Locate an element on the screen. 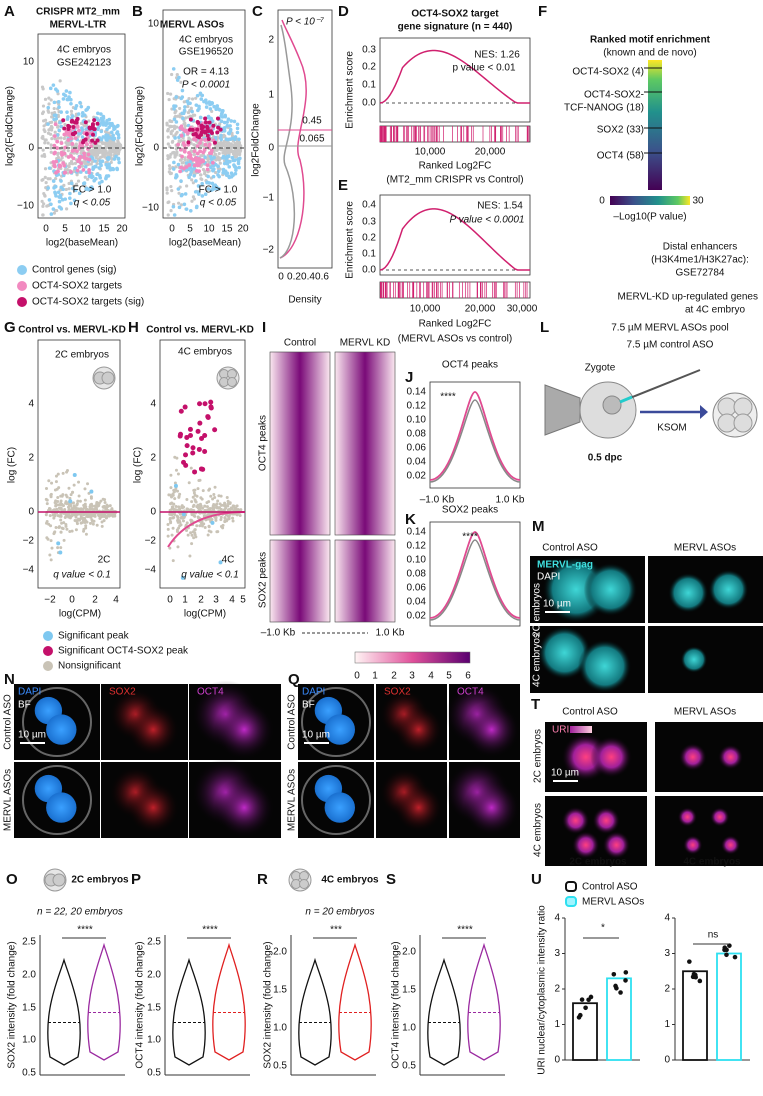 The image size is (763, 1096). label: 0 is located at coordinates (602, 201).